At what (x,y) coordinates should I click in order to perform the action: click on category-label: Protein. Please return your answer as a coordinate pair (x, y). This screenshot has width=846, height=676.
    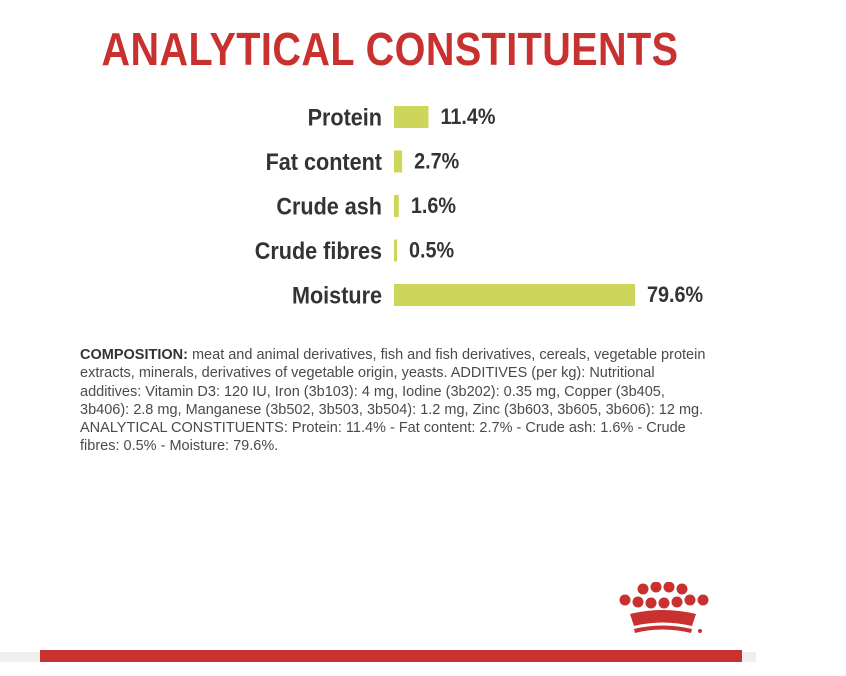
    Looking at the image, I should click on (345, 116).